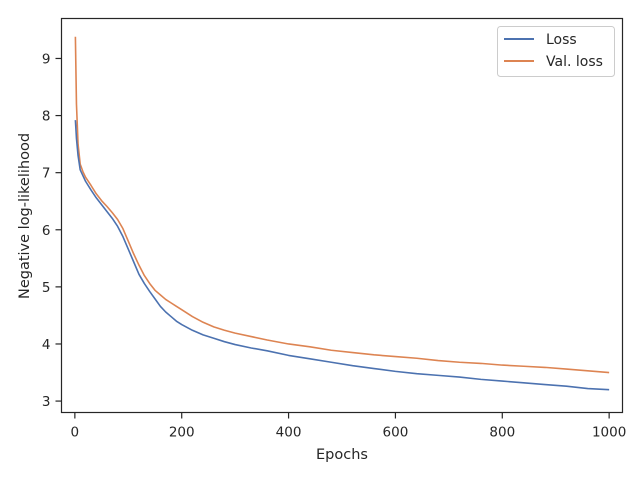  What do you see at coordinates (46, 231) in the screenshot?
I see `y-tick-label: 6` at bounding box center [46, 231].